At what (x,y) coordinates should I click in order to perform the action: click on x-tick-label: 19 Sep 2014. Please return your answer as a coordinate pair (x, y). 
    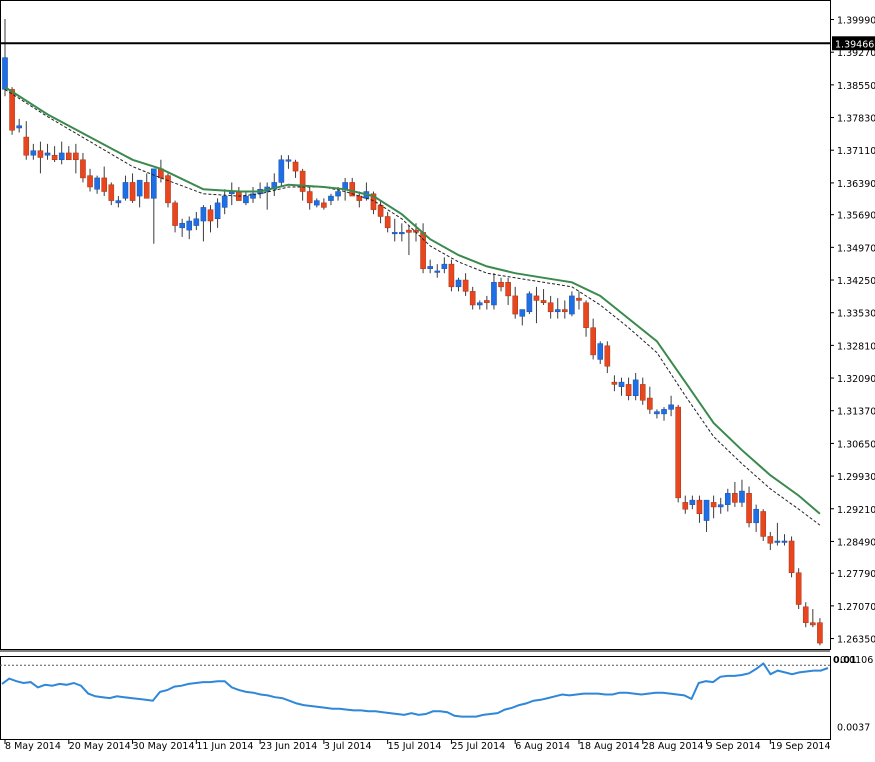
    Looking at the image, I should click on (800, 746).